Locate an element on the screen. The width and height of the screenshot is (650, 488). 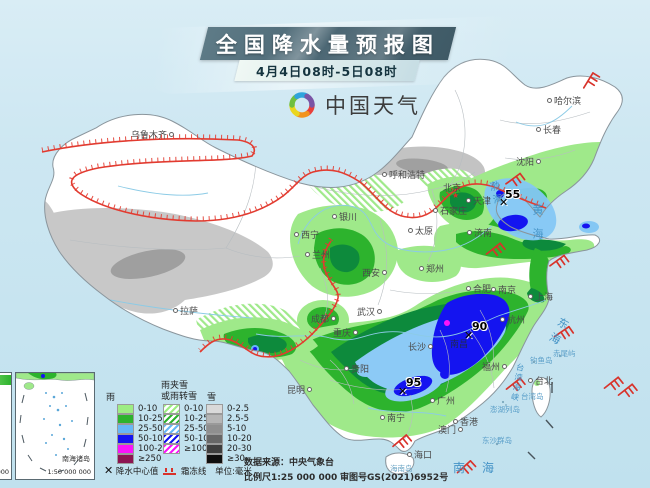
city-label: 合肥 is located at coordinates (478, 290).